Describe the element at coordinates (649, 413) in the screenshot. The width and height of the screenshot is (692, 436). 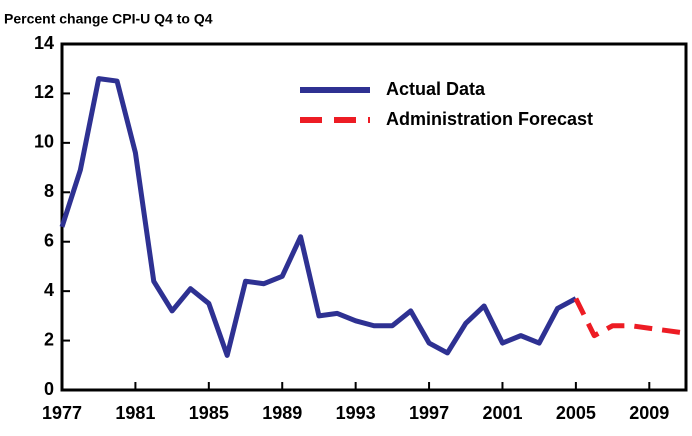
I see `x-tick-label: 2009` at that location.